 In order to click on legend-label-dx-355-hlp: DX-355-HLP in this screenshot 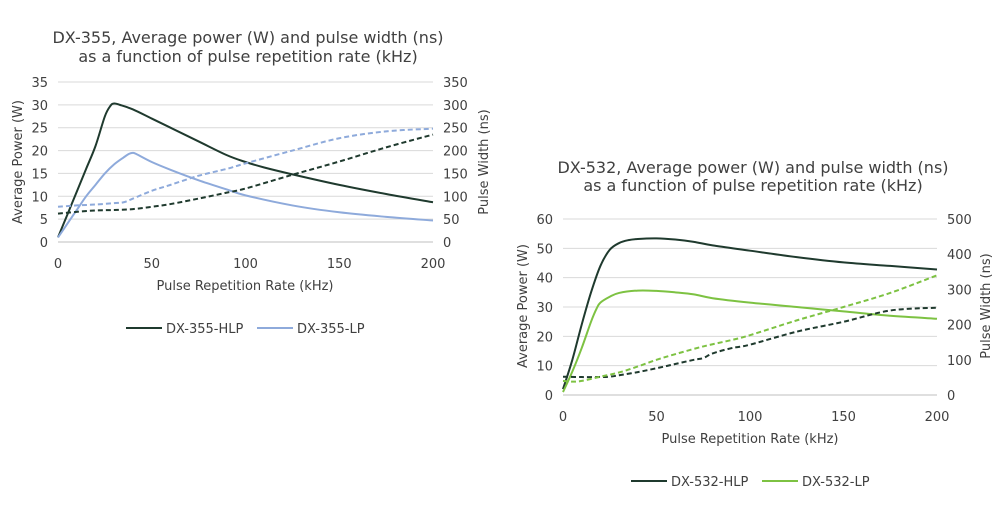, I will do `click(204, 329)`.